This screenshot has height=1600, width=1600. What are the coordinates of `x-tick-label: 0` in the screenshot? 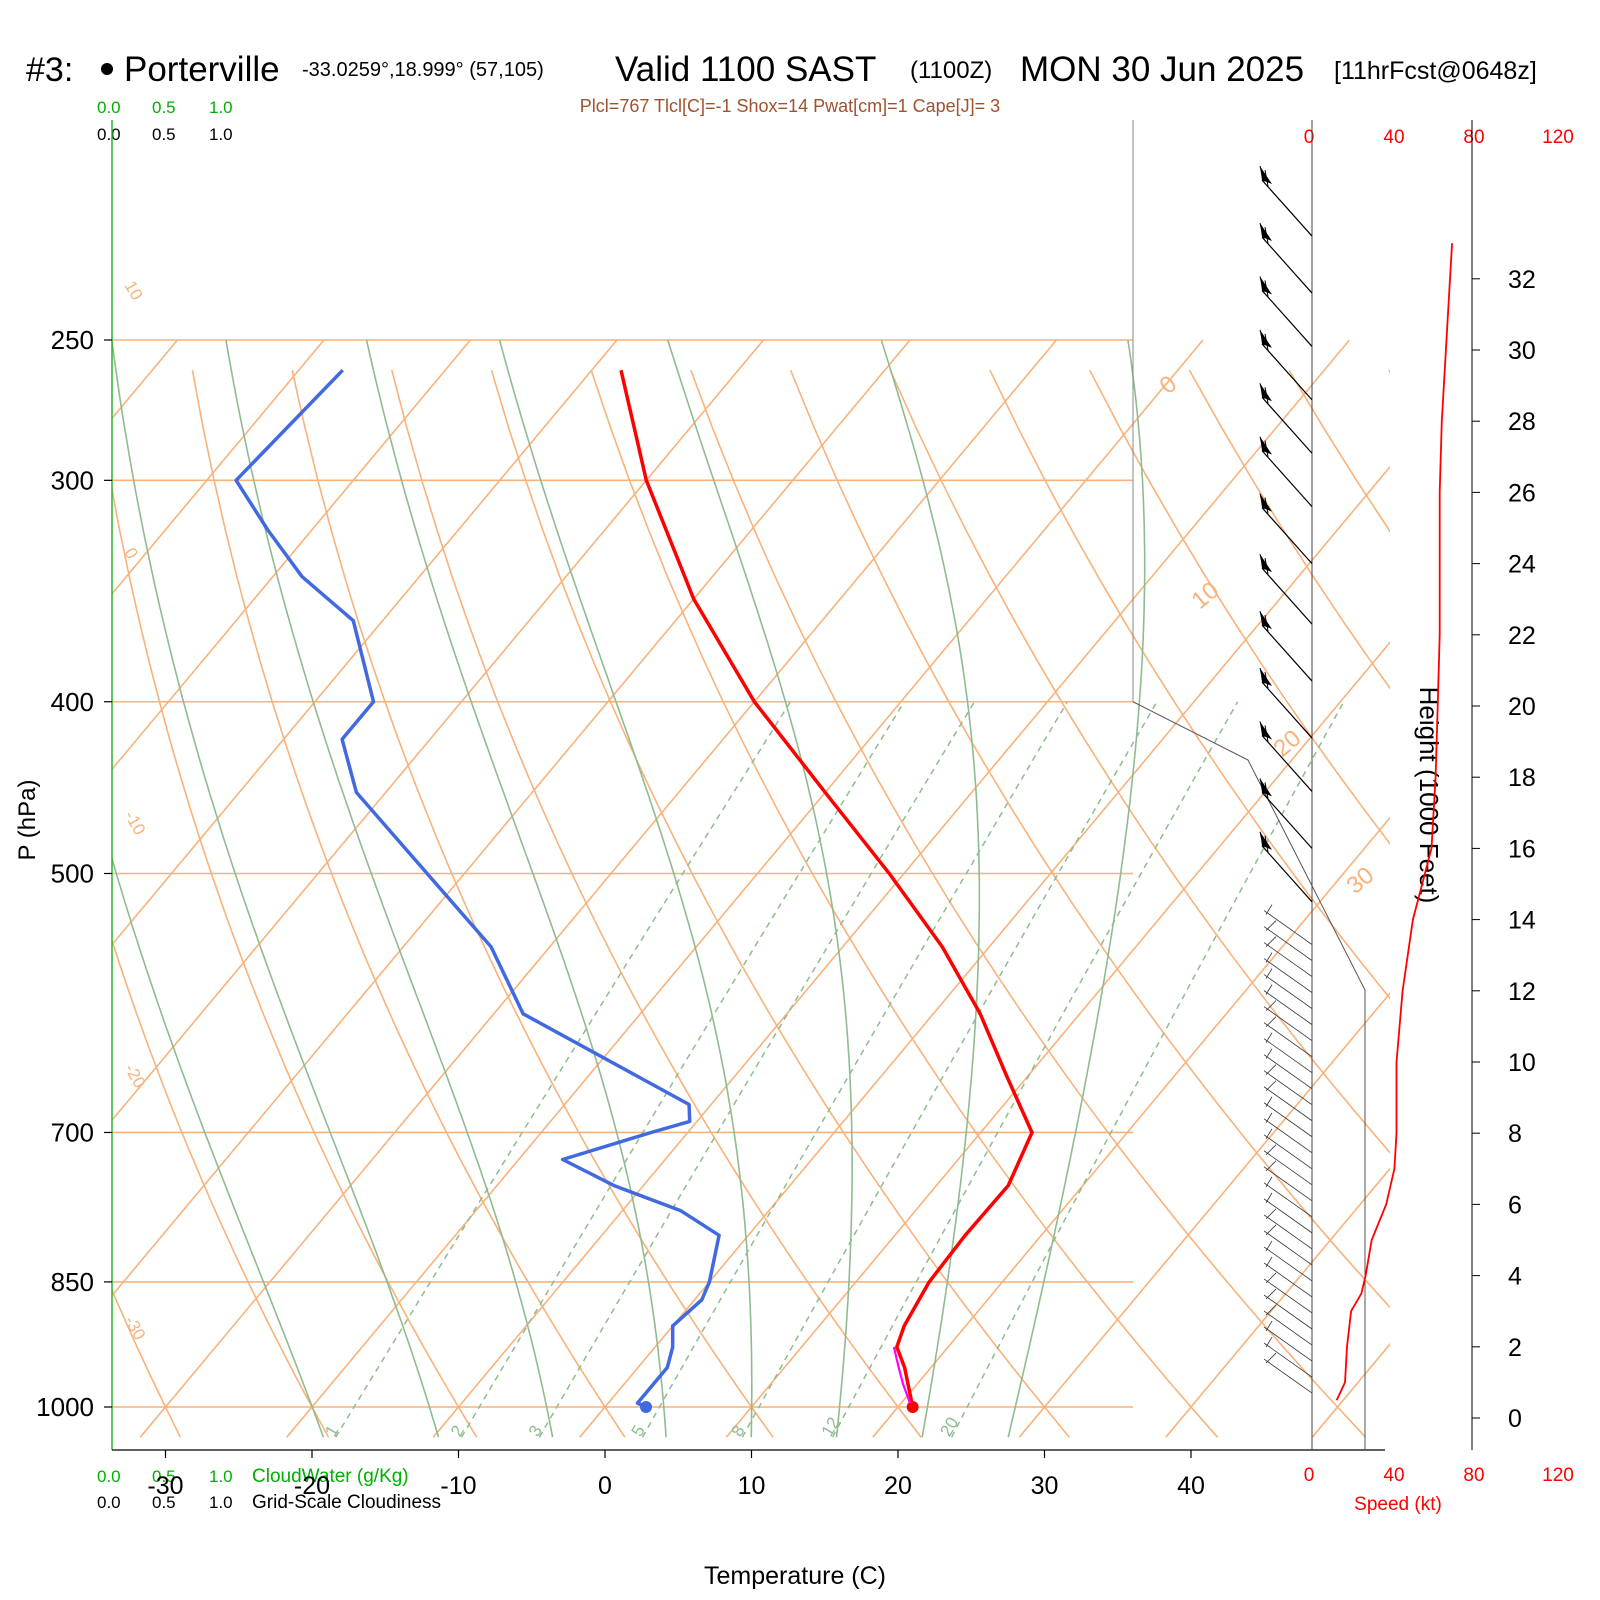 It's located at (605, 1486).